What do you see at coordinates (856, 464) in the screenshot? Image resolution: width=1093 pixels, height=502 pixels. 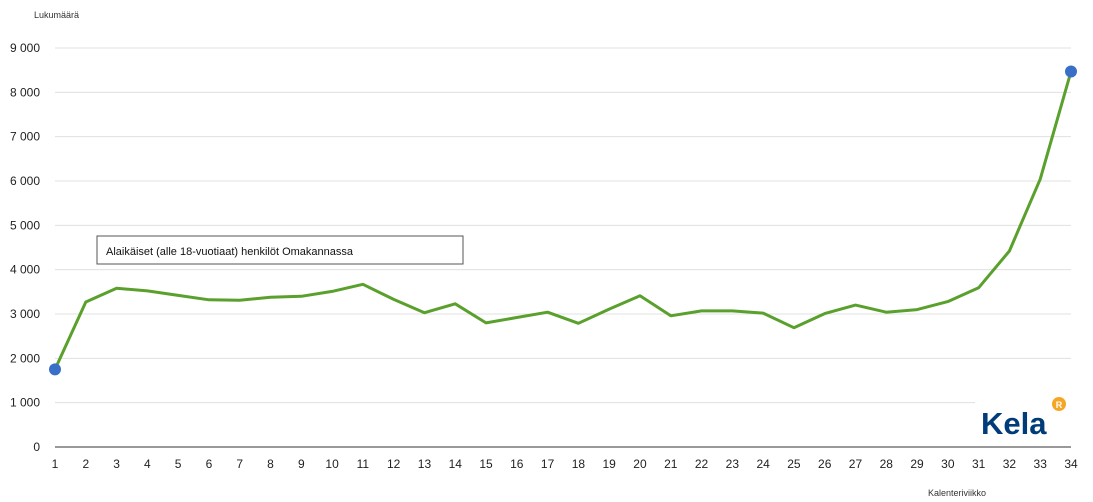 I see `x-tick-label: 27` at bounding box center [856, 464].